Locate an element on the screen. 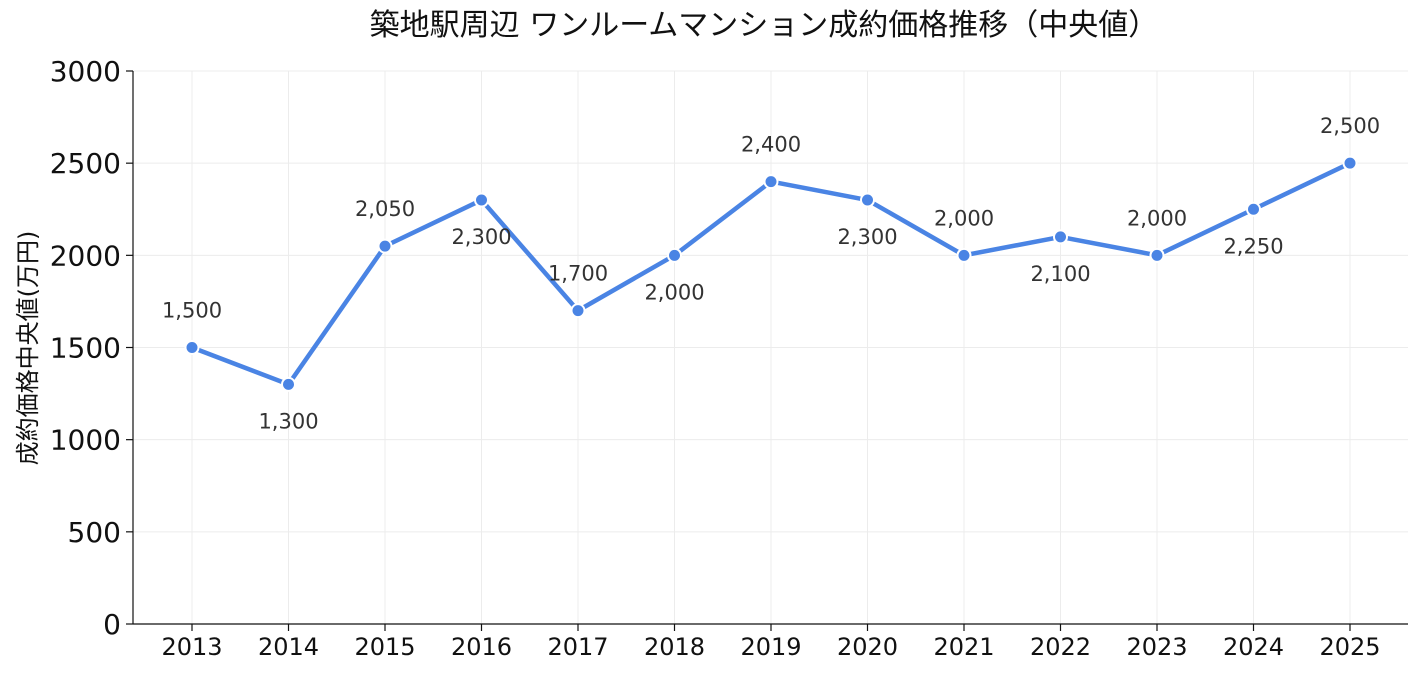  y-tick-label: 1000 is located at coordinates (85, 440).